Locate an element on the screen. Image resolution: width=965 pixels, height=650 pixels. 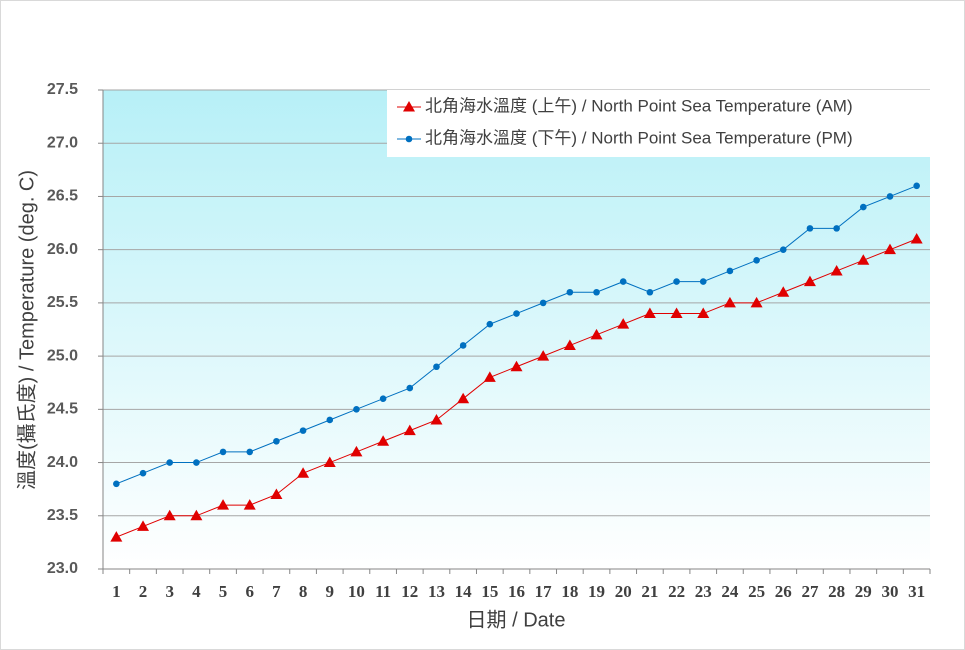
x-tick-label: 27 is located at coordinates (810, 591).